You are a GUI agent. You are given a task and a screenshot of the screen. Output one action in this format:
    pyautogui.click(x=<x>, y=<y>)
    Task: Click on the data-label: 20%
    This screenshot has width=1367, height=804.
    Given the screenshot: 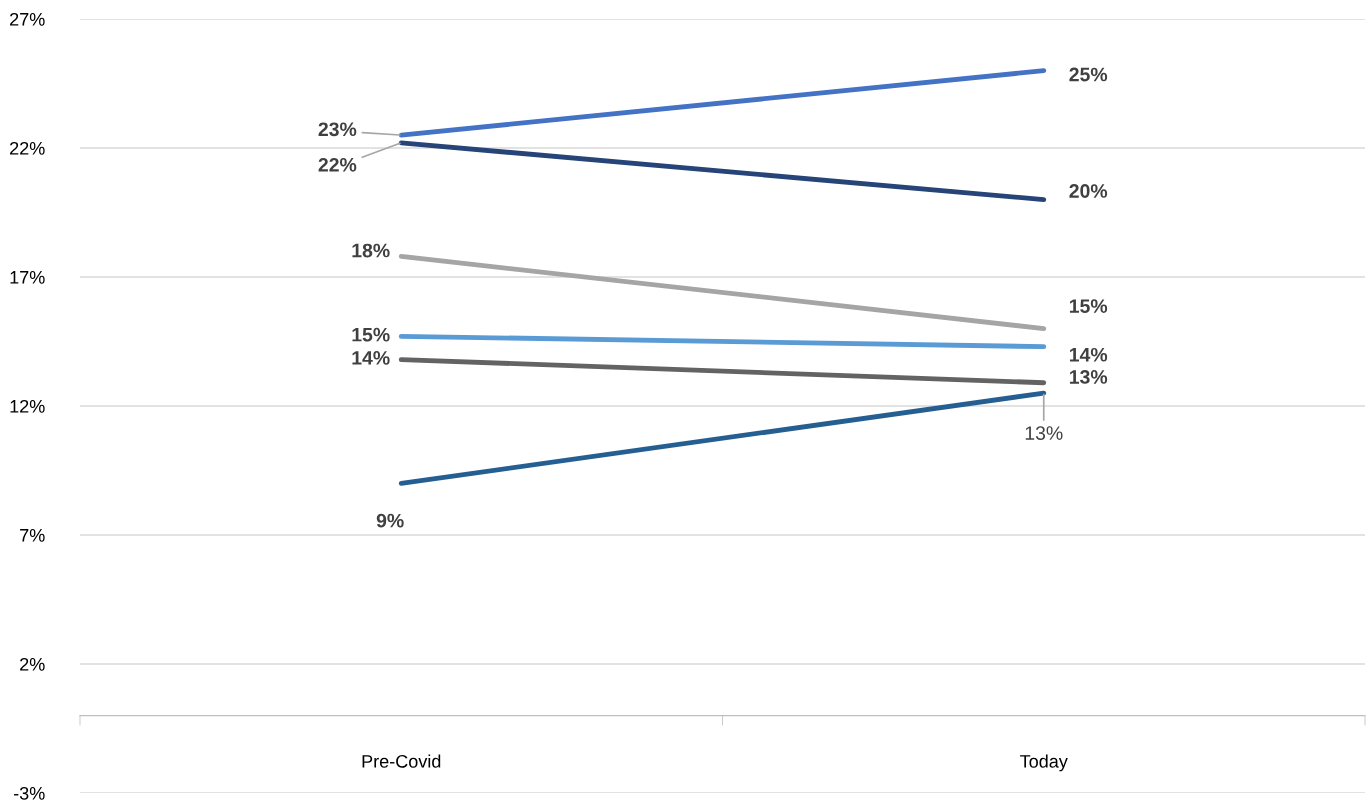 What is the action you would take?
    pyautogui.click(x=1088, y=191)
    